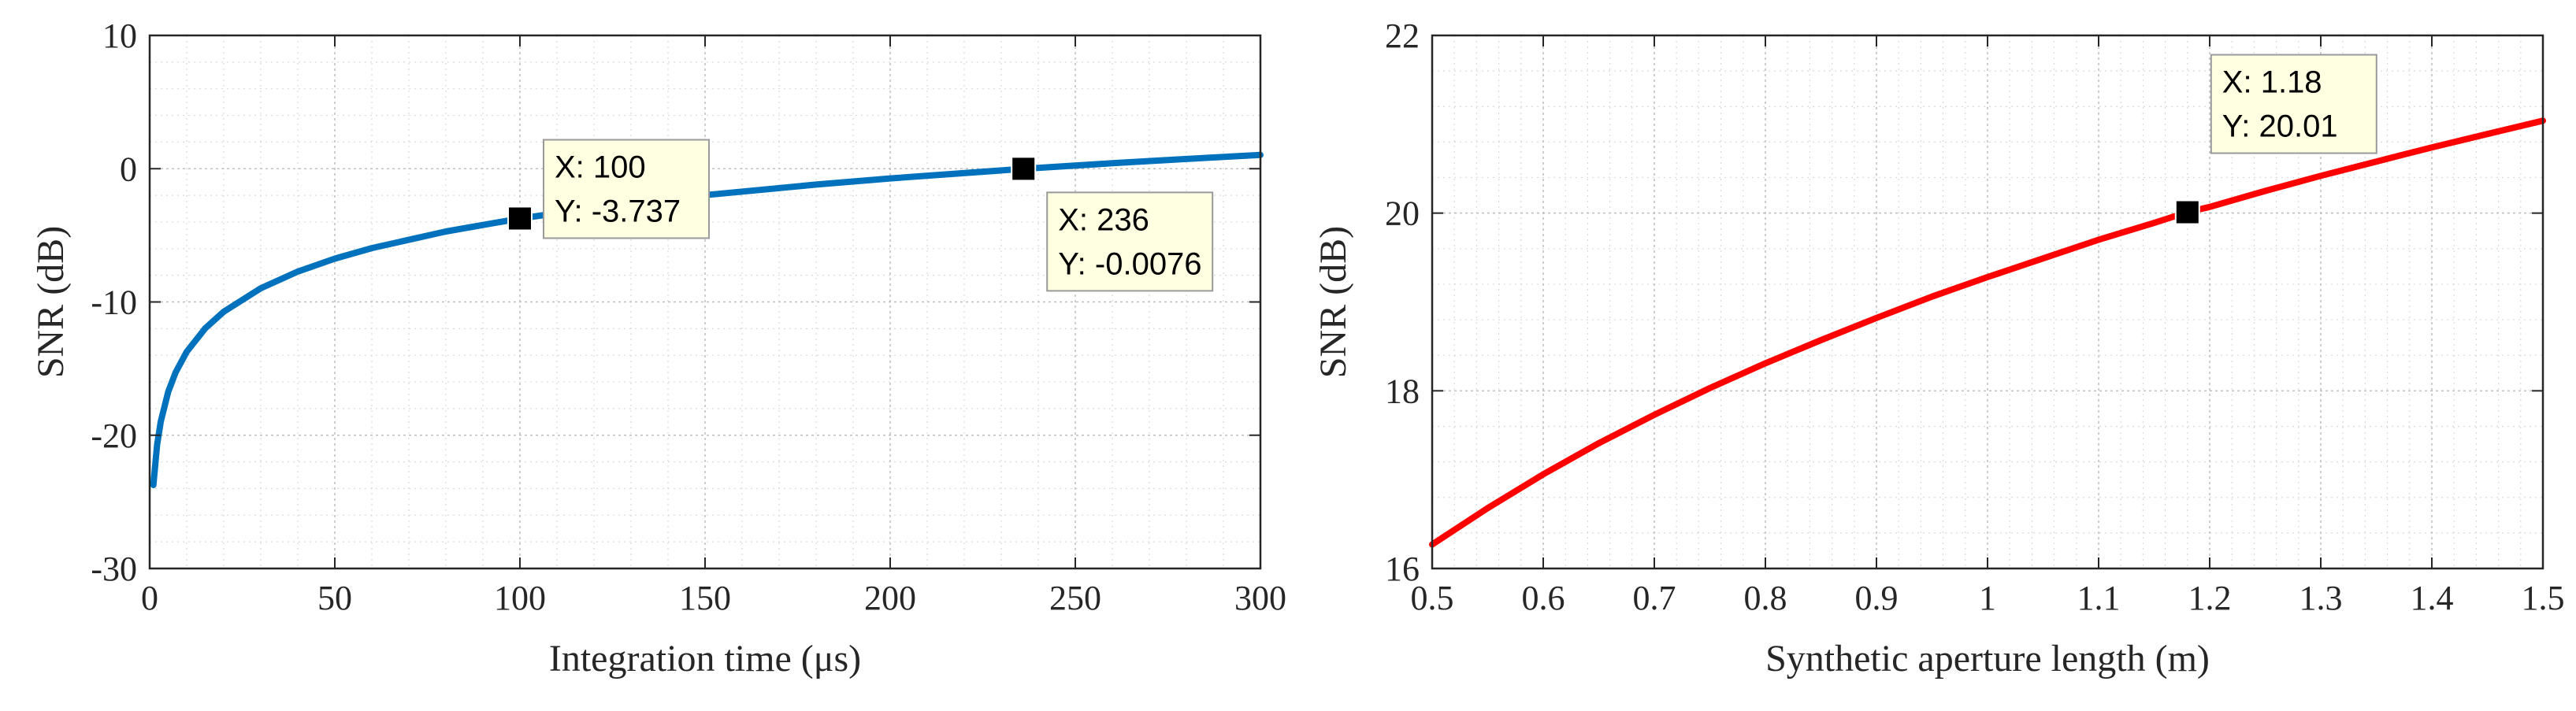 The image size is (2576, 711). Describe the element at coordinates (1260, 598) in the screenshot. I see `x-tick-label: 300` at that location.